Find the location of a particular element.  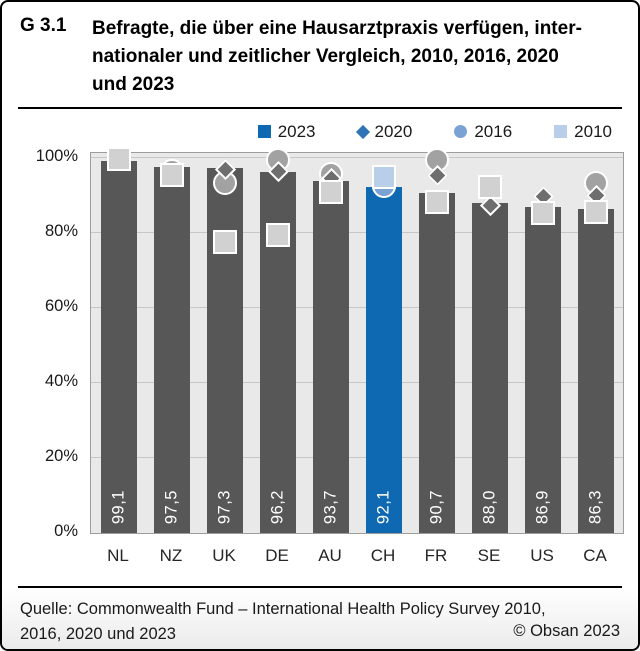

legend-item-2023: 2023 is located at coordinates (286, 131).